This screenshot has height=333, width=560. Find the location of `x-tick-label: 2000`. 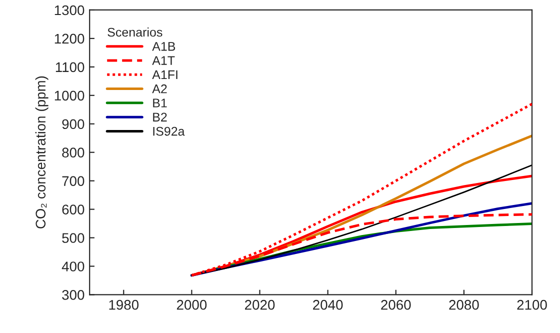

x-tick-label: 2000 is located at coordinates (191, 305).